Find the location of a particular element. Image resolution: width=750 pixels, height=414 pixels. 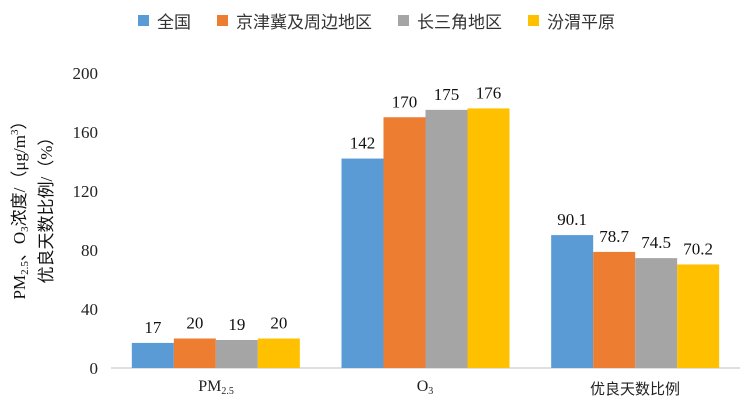

x-tick-text: O is located at coordinates (422, 386).